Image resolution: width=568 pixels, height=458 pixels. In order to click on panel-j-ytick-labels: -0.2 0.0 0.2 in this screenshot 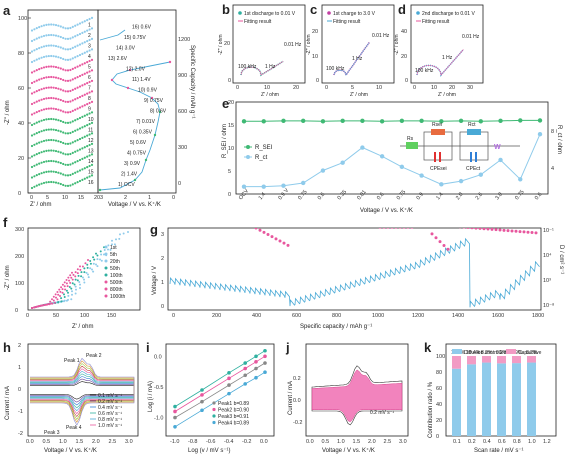, I will do `click(297, 401)`.